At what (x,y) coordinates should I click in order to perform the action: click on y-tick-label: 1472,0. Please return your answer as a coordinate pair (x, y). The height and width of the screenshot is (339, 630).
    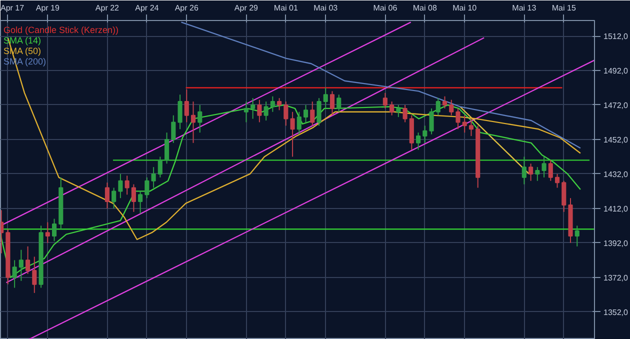
    Looking at the image, I should click on (616, 105).